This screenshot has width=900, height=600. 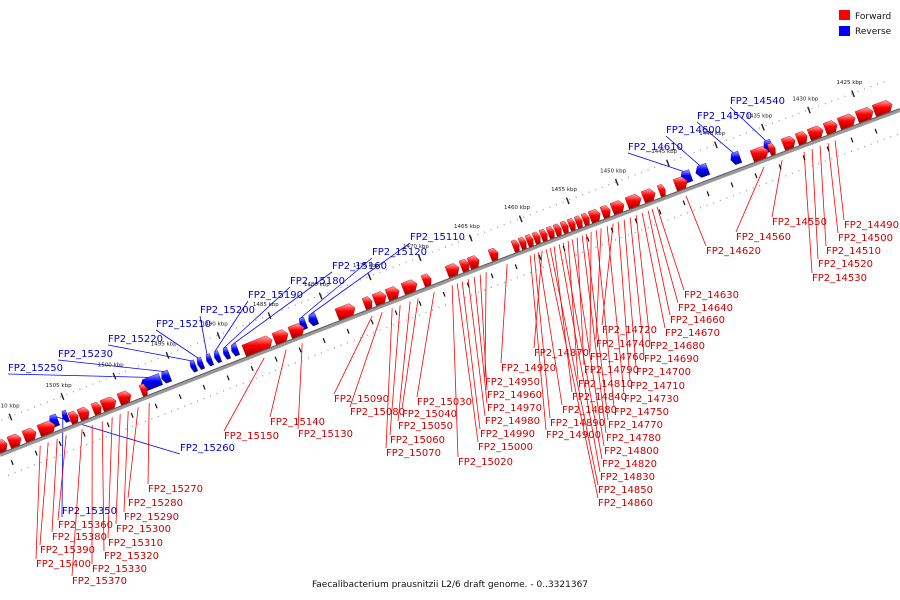 What do you see at coordinates (561, 353) in the screenshot?
I see `gene-label-fp2-14870: FP2_14870` at bounding box center [561, 353].